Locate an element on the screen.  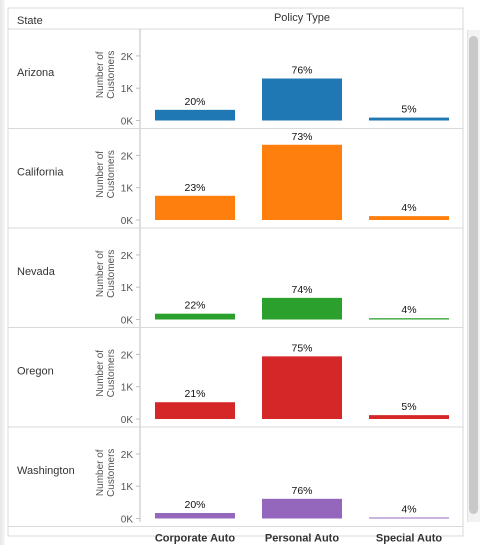
bar-data-label: 74% is located at coordinates (301, 290).